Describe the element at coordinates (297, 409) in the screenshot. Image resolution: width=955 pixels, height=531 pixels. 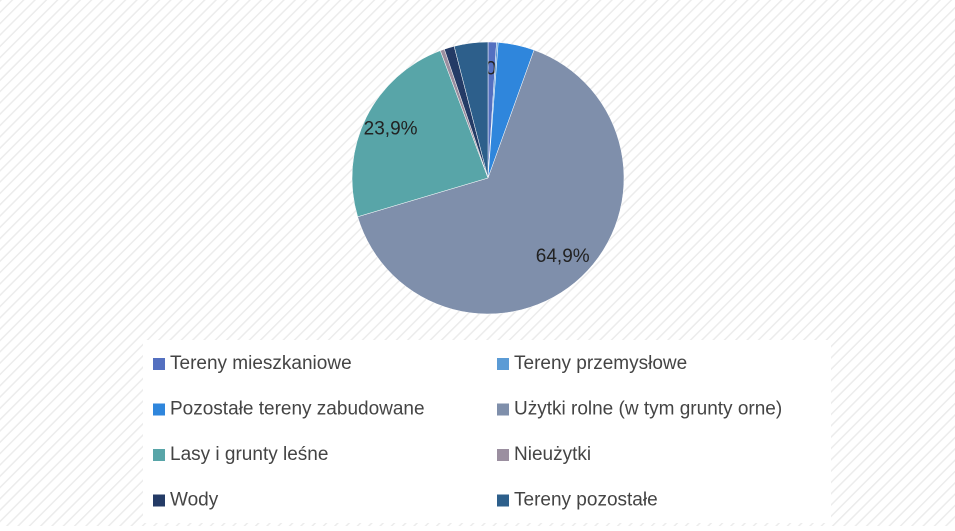
I see `legend-label: Pozostałe tereny zabudowane` at that location.